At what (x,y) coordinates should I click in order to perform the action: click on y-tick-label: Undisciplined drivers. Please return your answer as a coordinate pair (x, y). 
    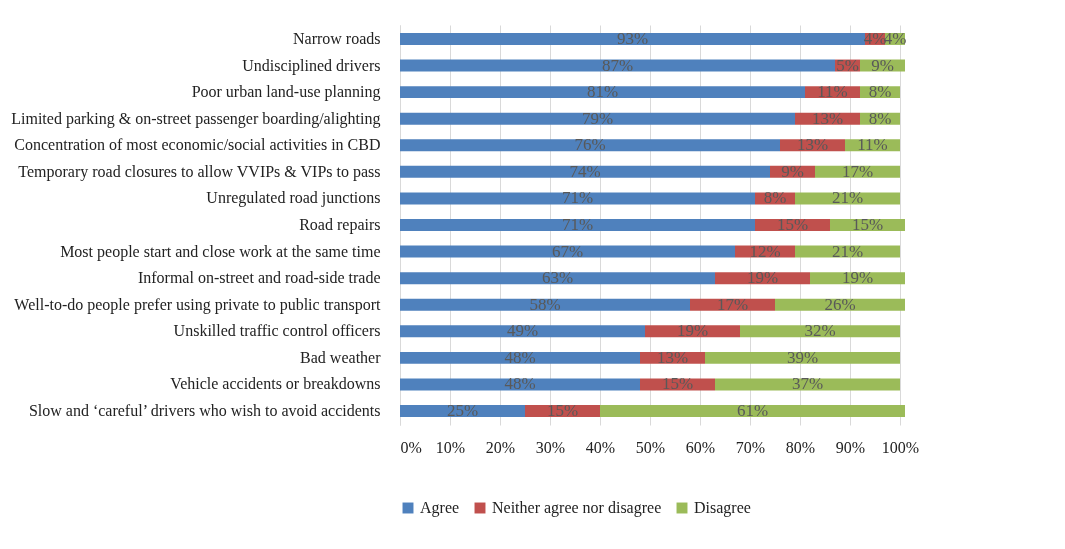
    Looking at the image, I should click on (311, 65).